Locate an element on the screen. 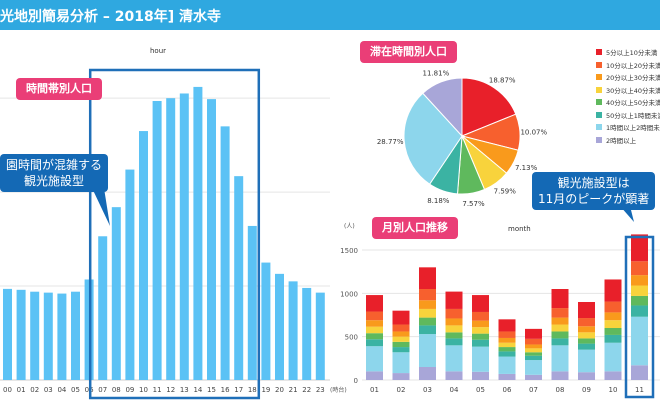 The height and width of the screenshot is (400, 660). monthly-tick-label: 04 is located at coordinates (454, 390).